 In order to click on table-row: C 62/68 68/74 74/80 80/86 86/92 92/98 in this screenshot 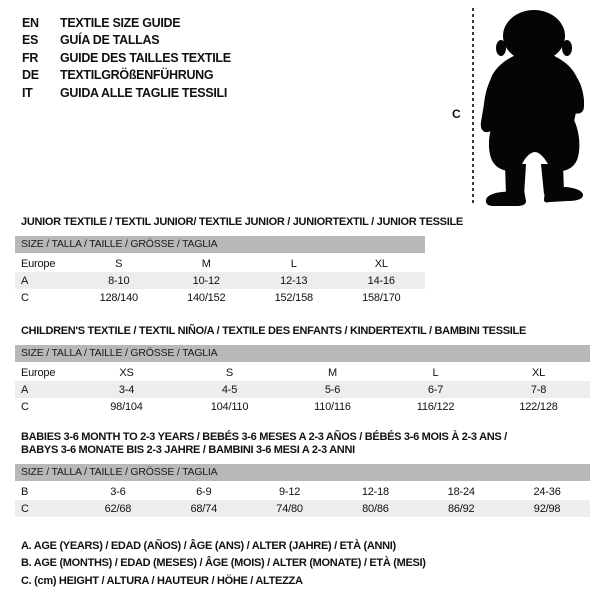, I will do `click(302, 508)`.